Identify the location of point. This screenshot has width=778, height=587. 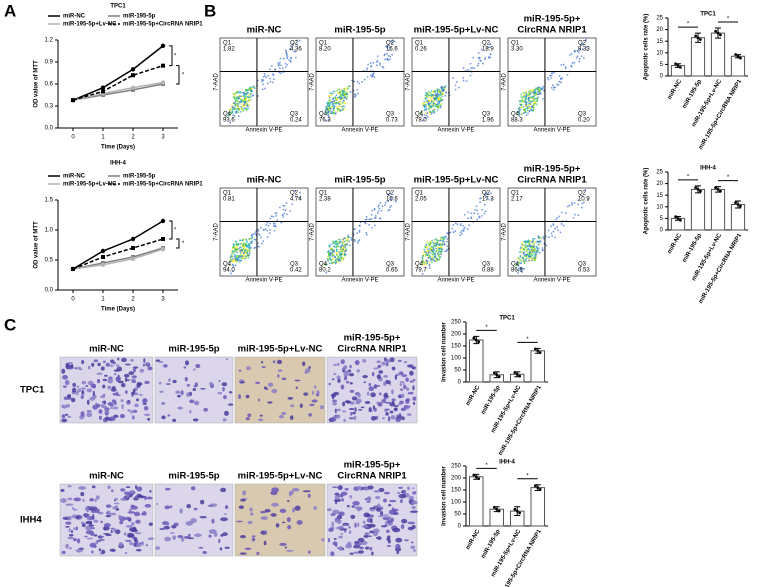
(163, 221).